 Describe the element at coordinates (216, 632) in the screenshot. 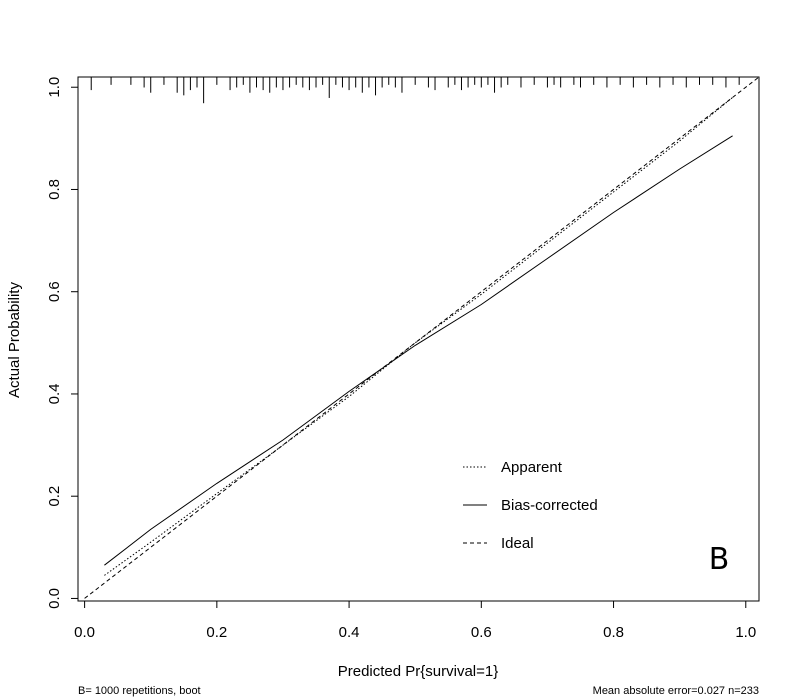

I see `x-tick-label: 0.2` at that location.